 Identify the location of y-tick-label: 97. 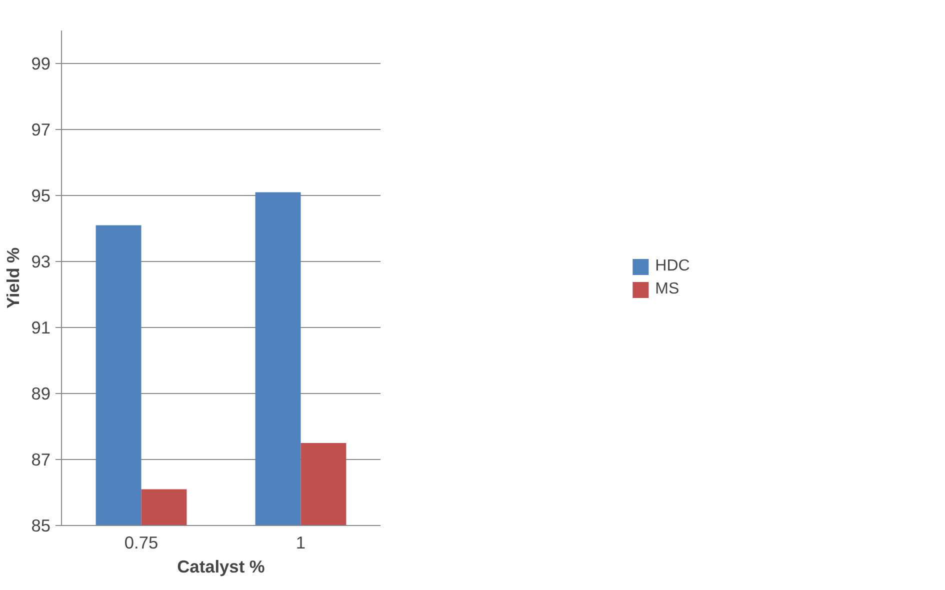
(41, 130).